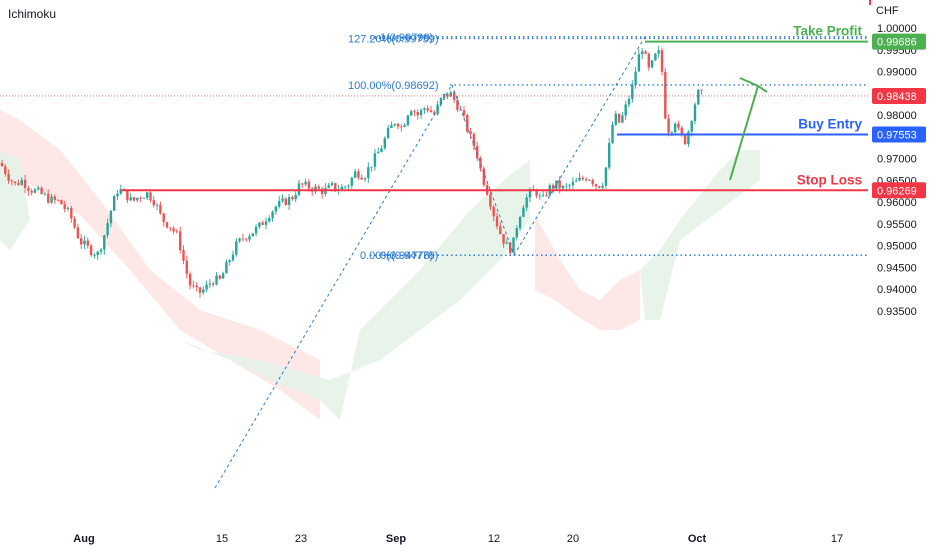  Describe the element at coordinates (897, 203) in the screenshot. I see `price-tick-label: 0.96000` at that location.